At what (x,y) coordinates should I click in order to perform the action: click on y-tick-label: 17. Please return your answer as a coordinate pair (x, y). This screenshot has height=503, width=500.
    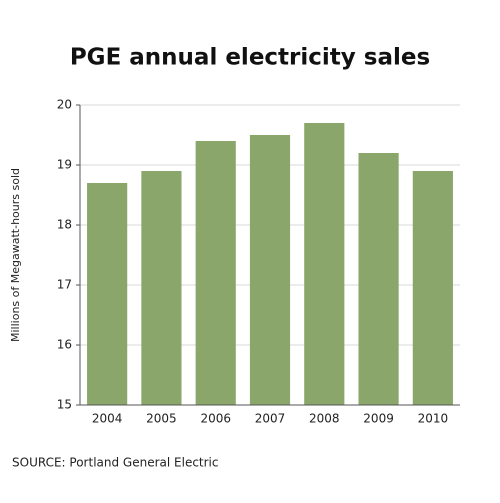
    Looking at the image, I should click on (64, 285).